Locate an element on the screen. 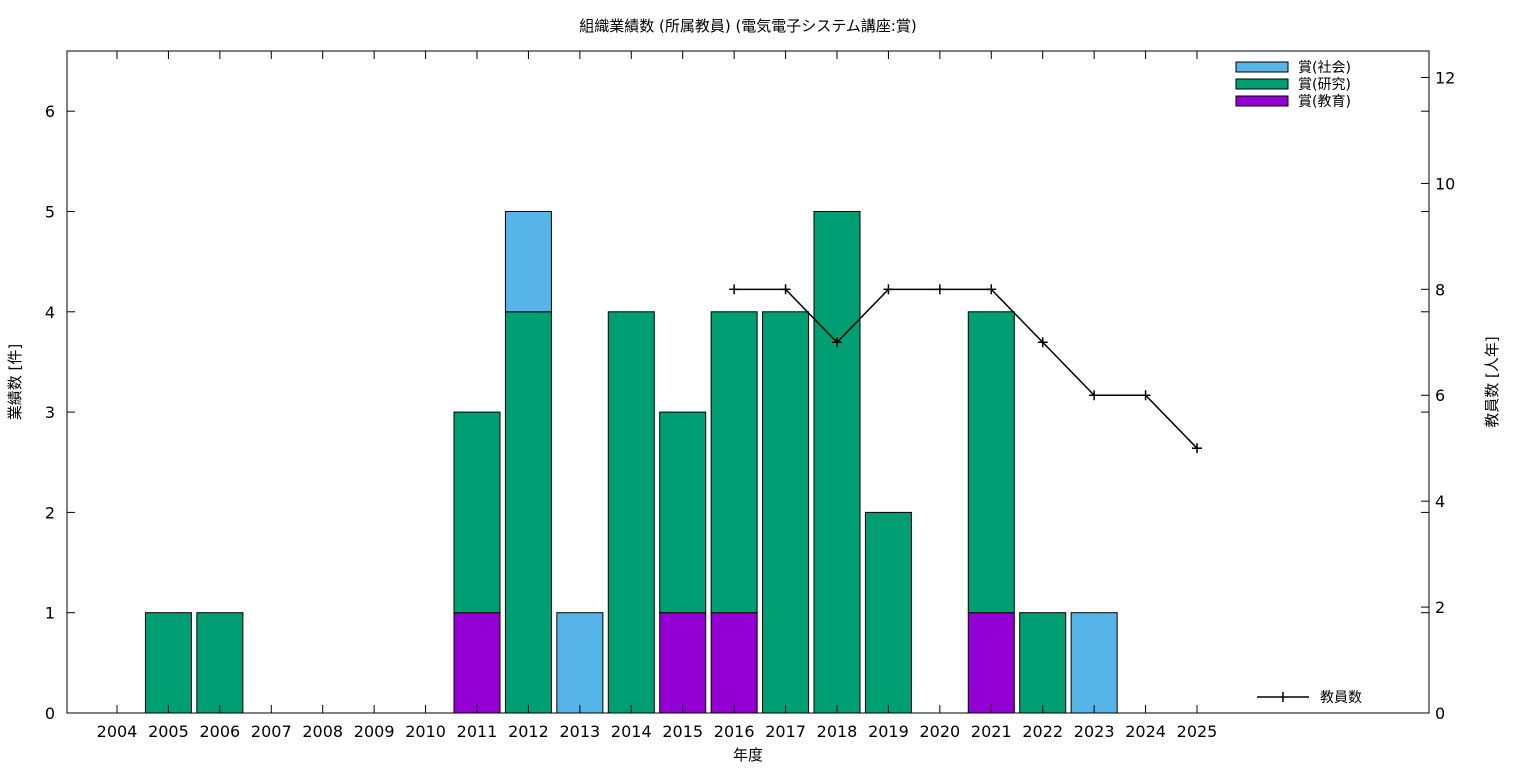  bar-2021-賞(教育) is located at coordinates (991, 663).